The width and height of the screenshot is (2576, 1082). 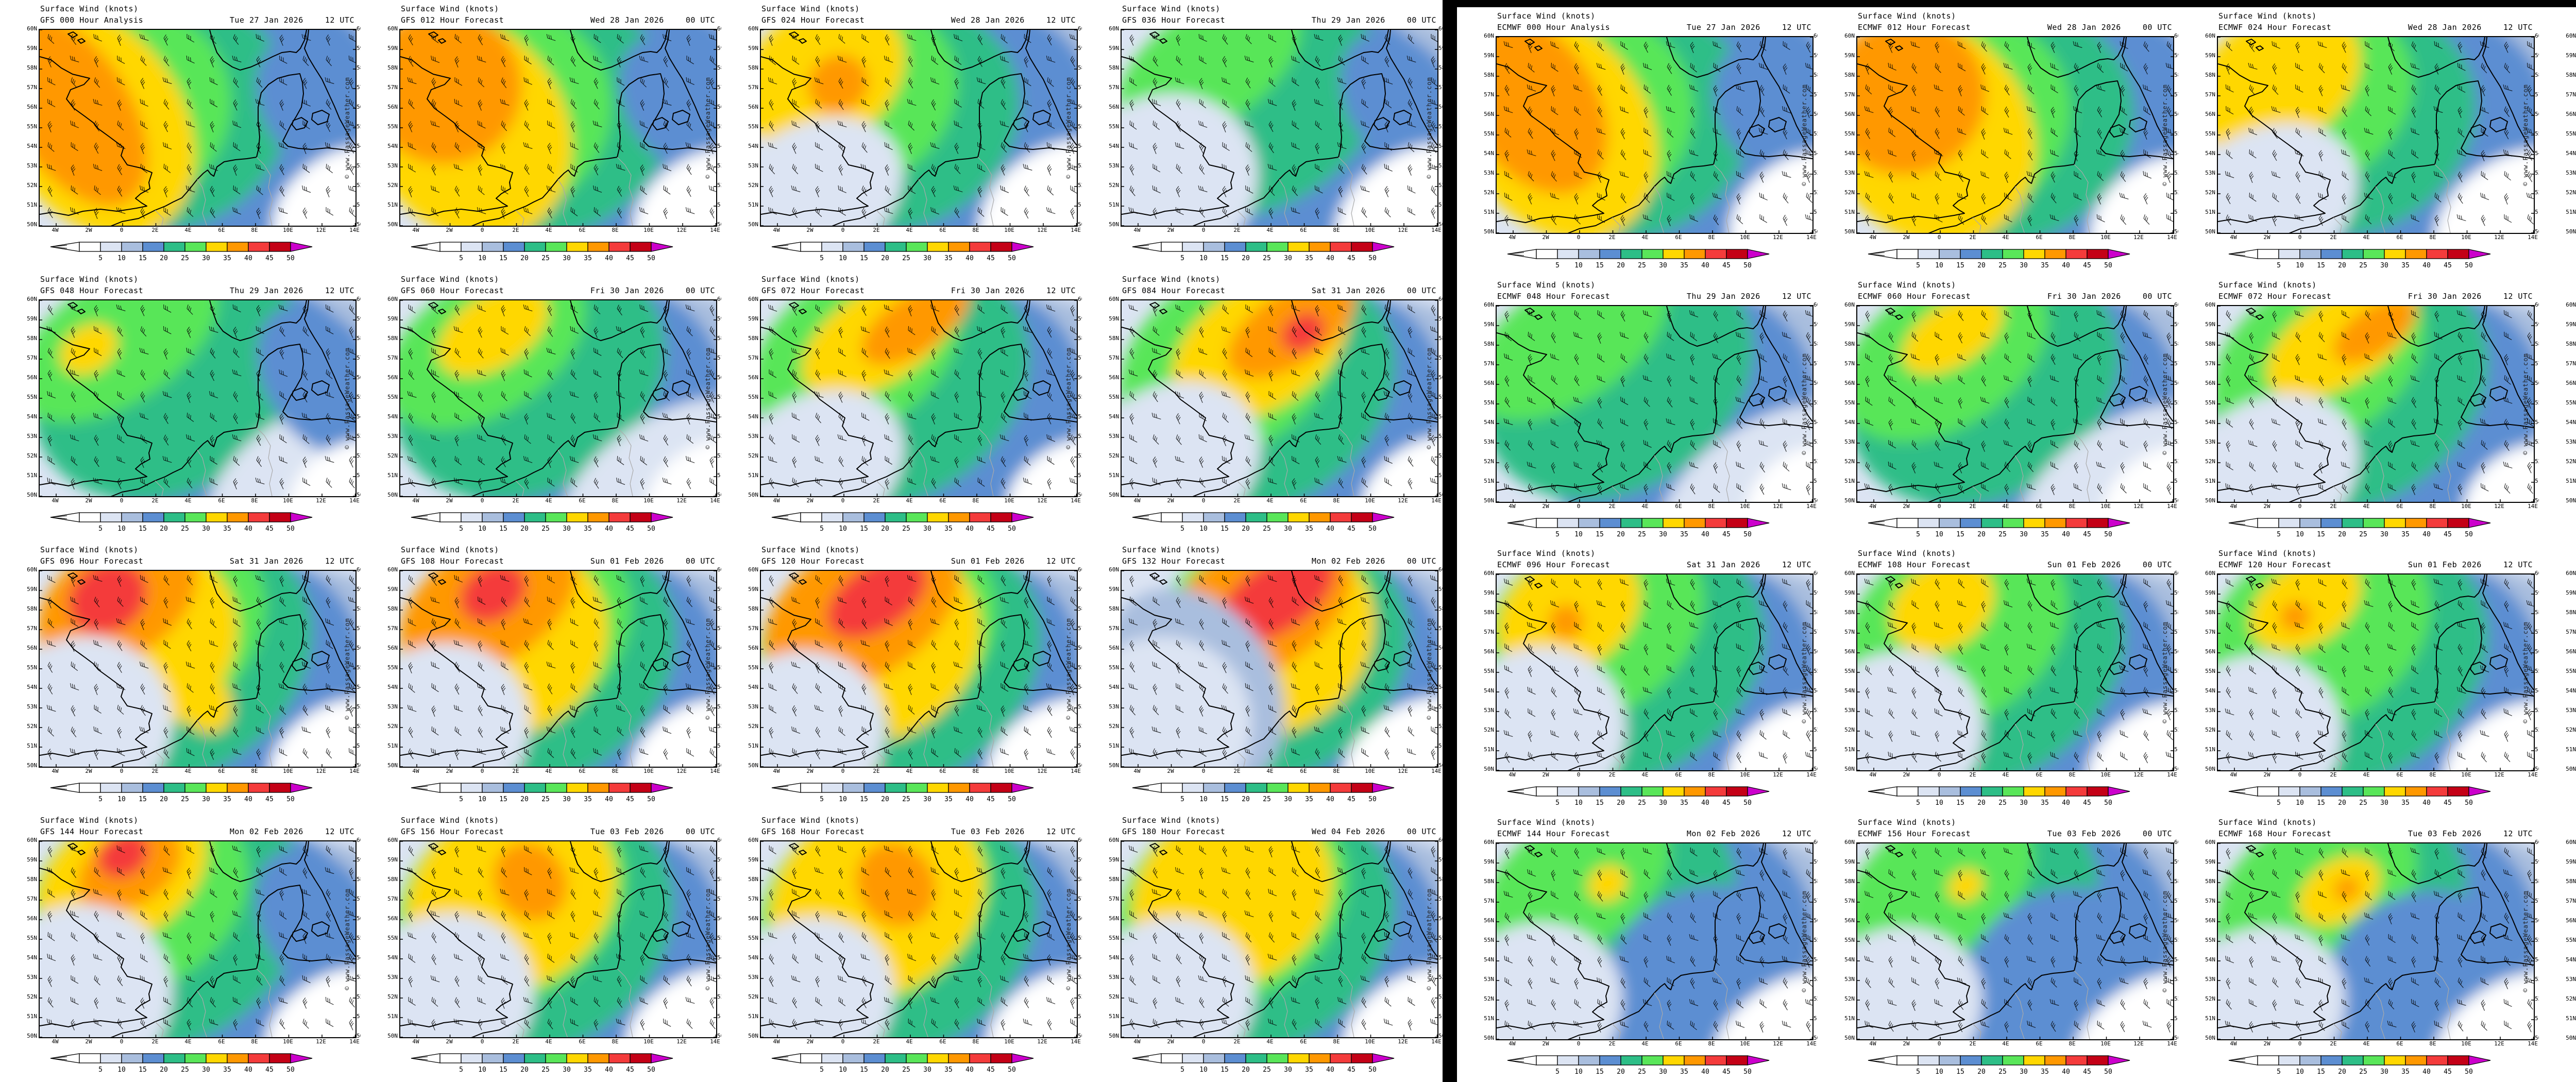 What do you see at coordinates (1522, 254) in the screenshot?
I see `colorbar-left-arrow` at bounding box center [1522, 254].